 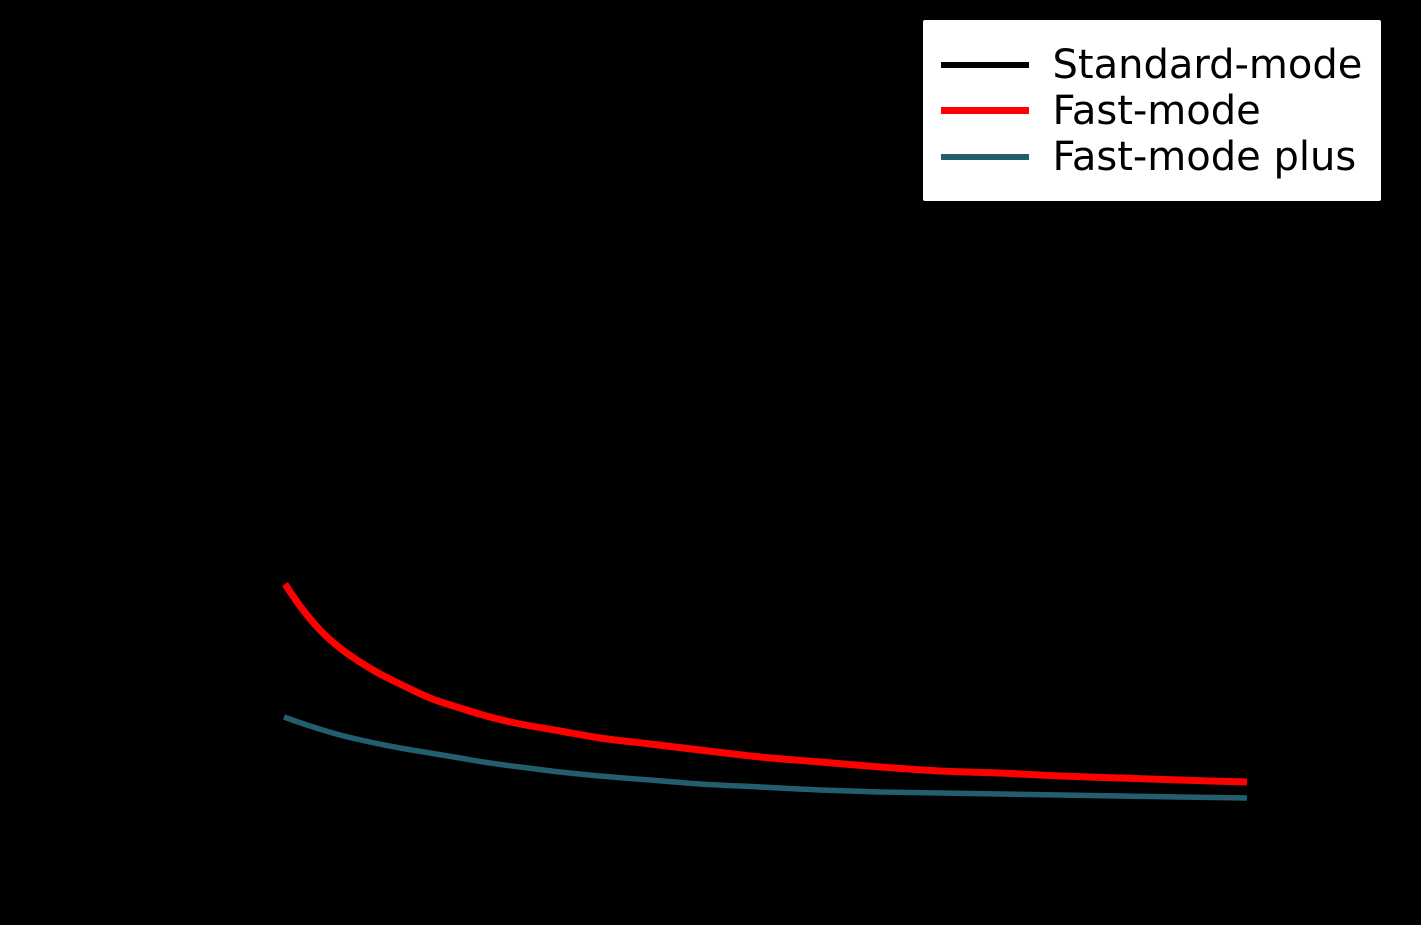 I want to click on legend: Standard-mode Fast-mode Fast-mode plus, so click(x=1152, y=110).